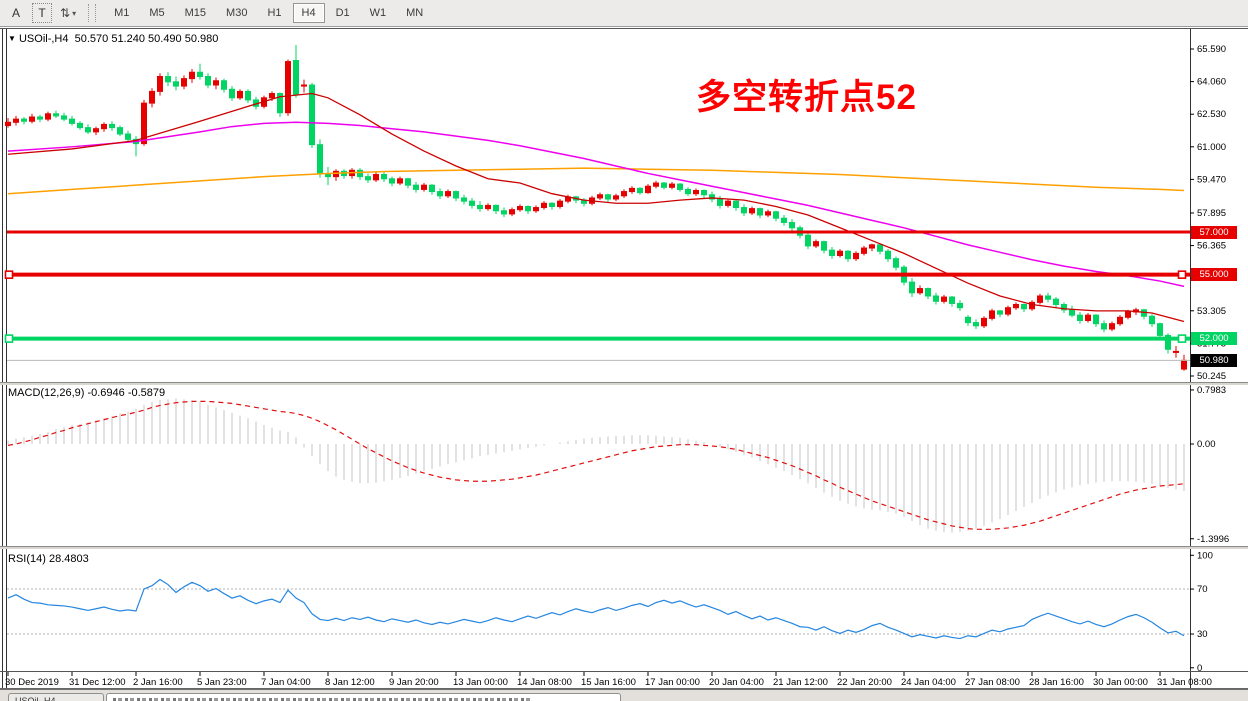 The width and height of the screenshot is (1248, 701). I want to click on price-badge-50.980: 50.980, so click(1214, 360).